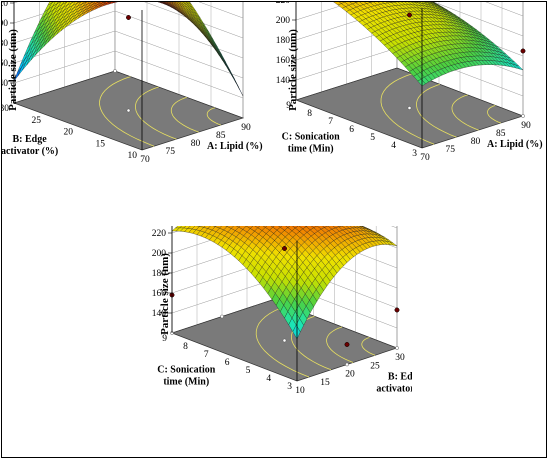  What do you see at coordinates (133, 156) in the screenshot?
I see `y-tick-label: 10` at bounding box center [133, 156].